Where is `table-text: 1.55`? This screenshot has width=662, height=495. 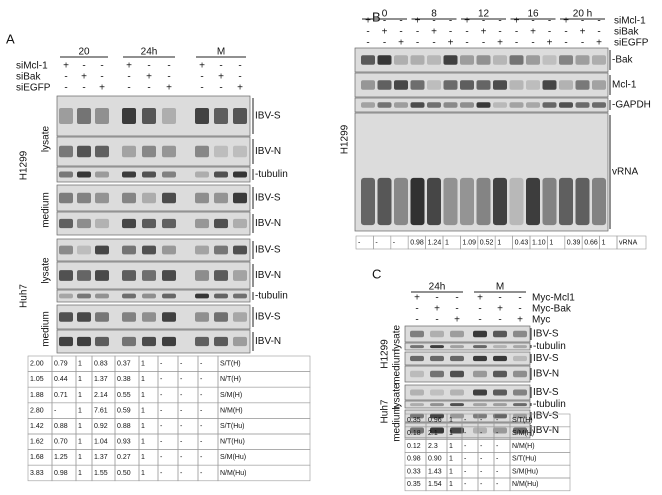 table-text: 1.55 is located at coordinates (101, 473).